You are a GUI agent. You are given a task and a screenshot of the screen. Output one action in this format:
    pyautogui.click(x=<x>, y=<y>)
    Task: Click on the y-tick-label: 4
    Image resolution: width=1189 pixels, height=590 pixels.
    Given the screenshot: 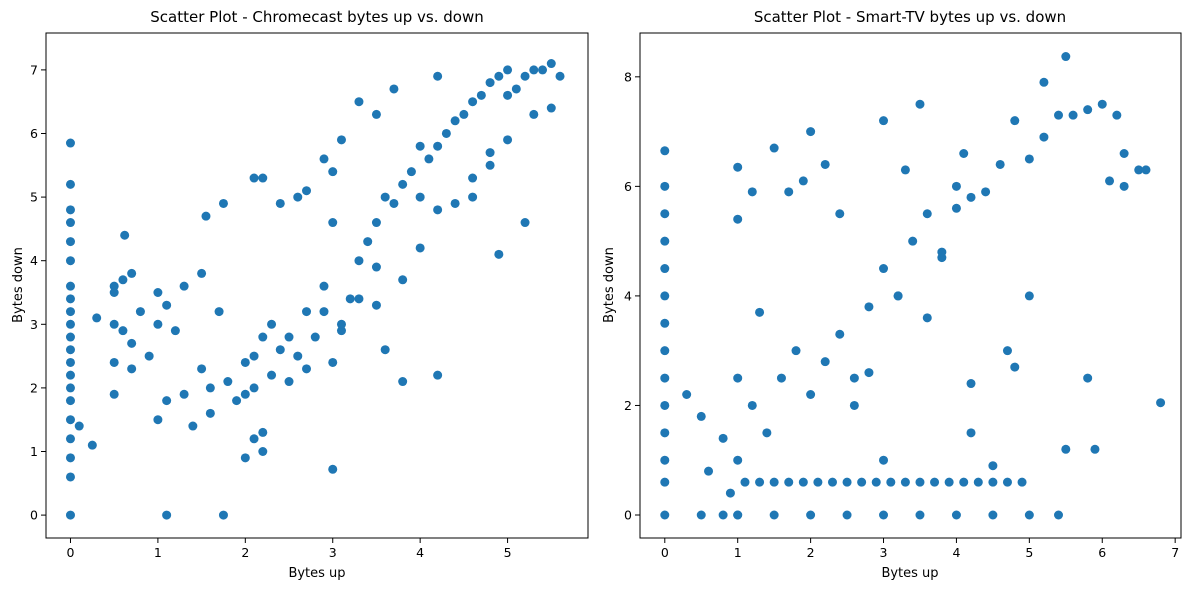 What is the action you would take?
    pyautogui.click(x=628, y=295)
    